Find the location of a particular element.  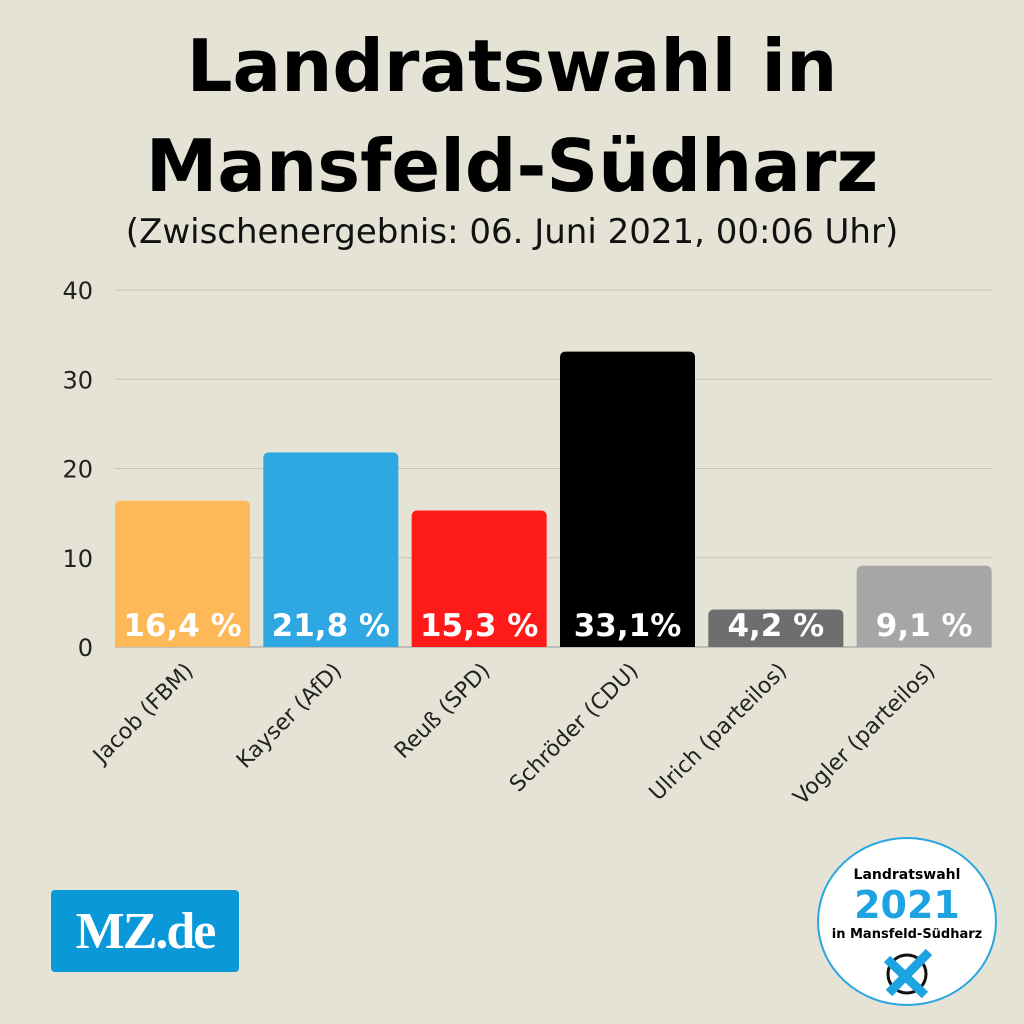

y-tick-label: 0 is located at coordinates (85, 648).